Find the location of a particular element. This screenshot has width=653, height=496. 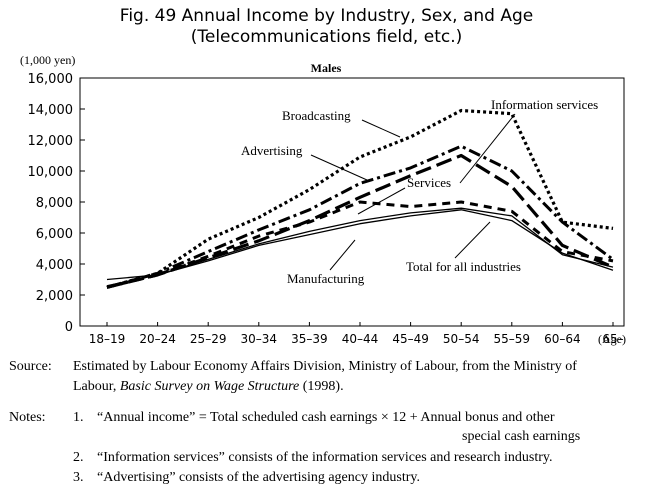

x-tick-label: 55–59 is located at coordinates (512, 339).